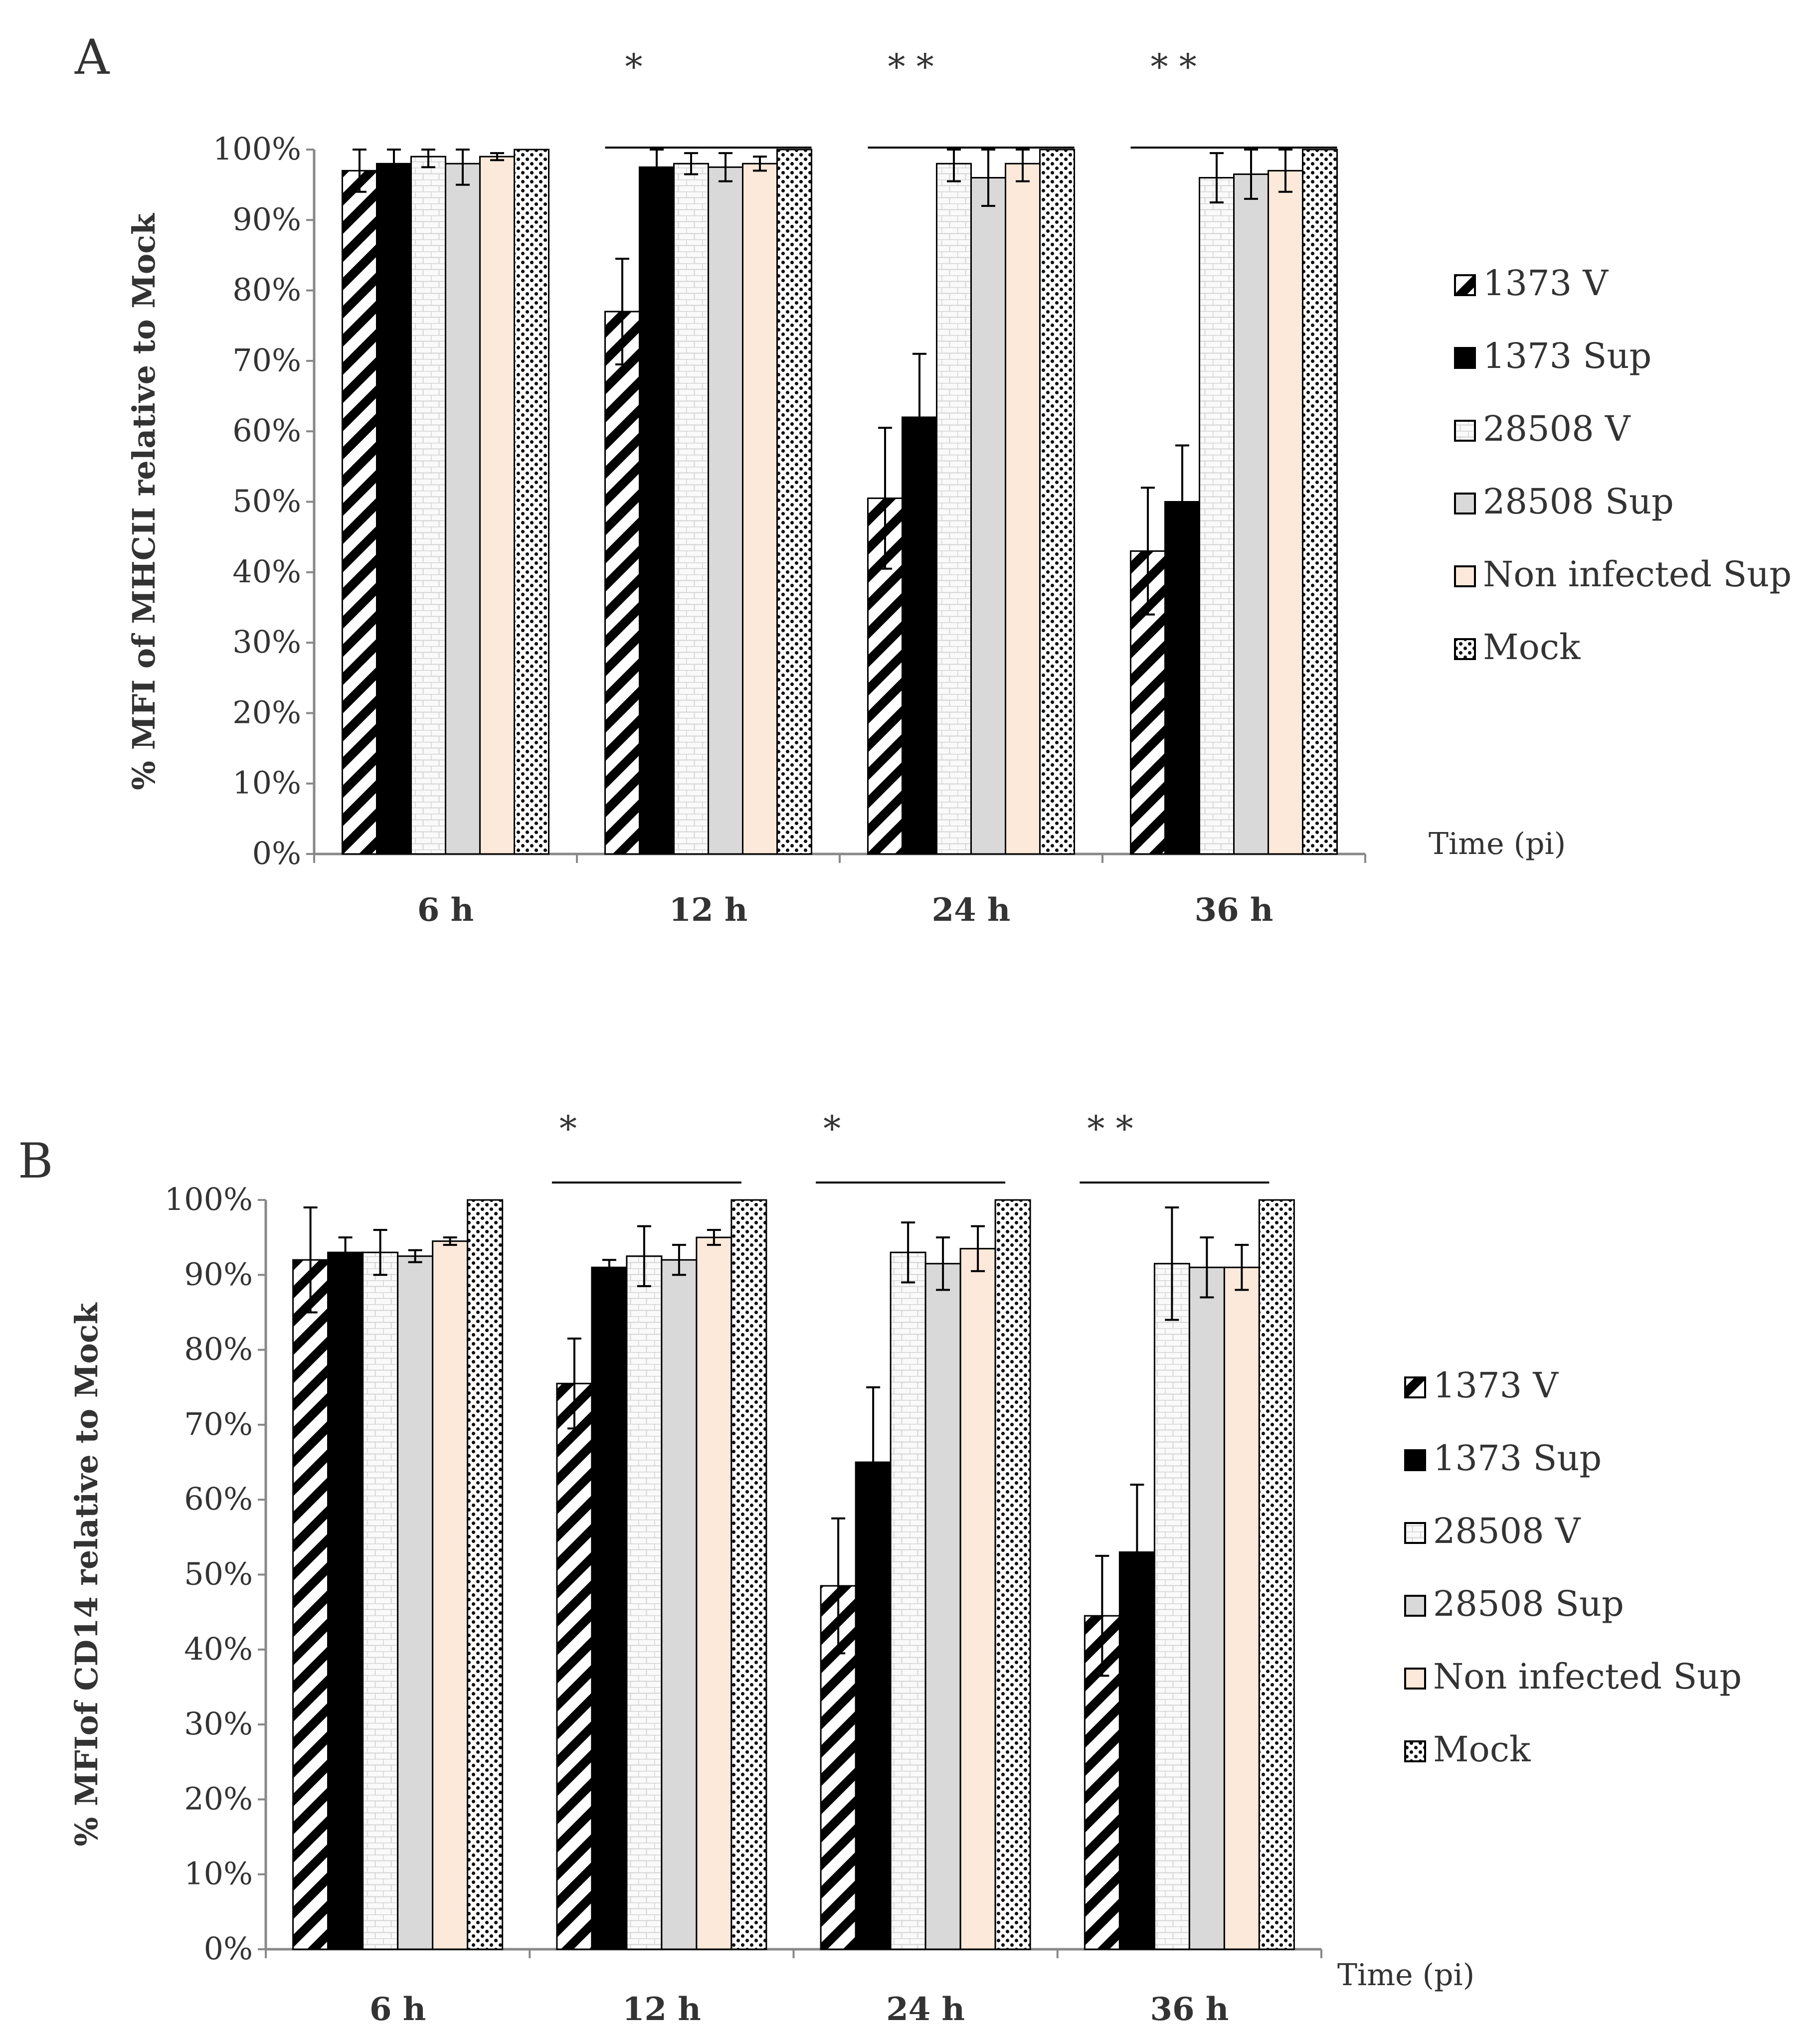 The image size is (1820, 2035). What do you see at coordinates (266, 783) in the screenshot?
I see `panel-a-y-tick-label: 10%` at bounding box center [266, 783].